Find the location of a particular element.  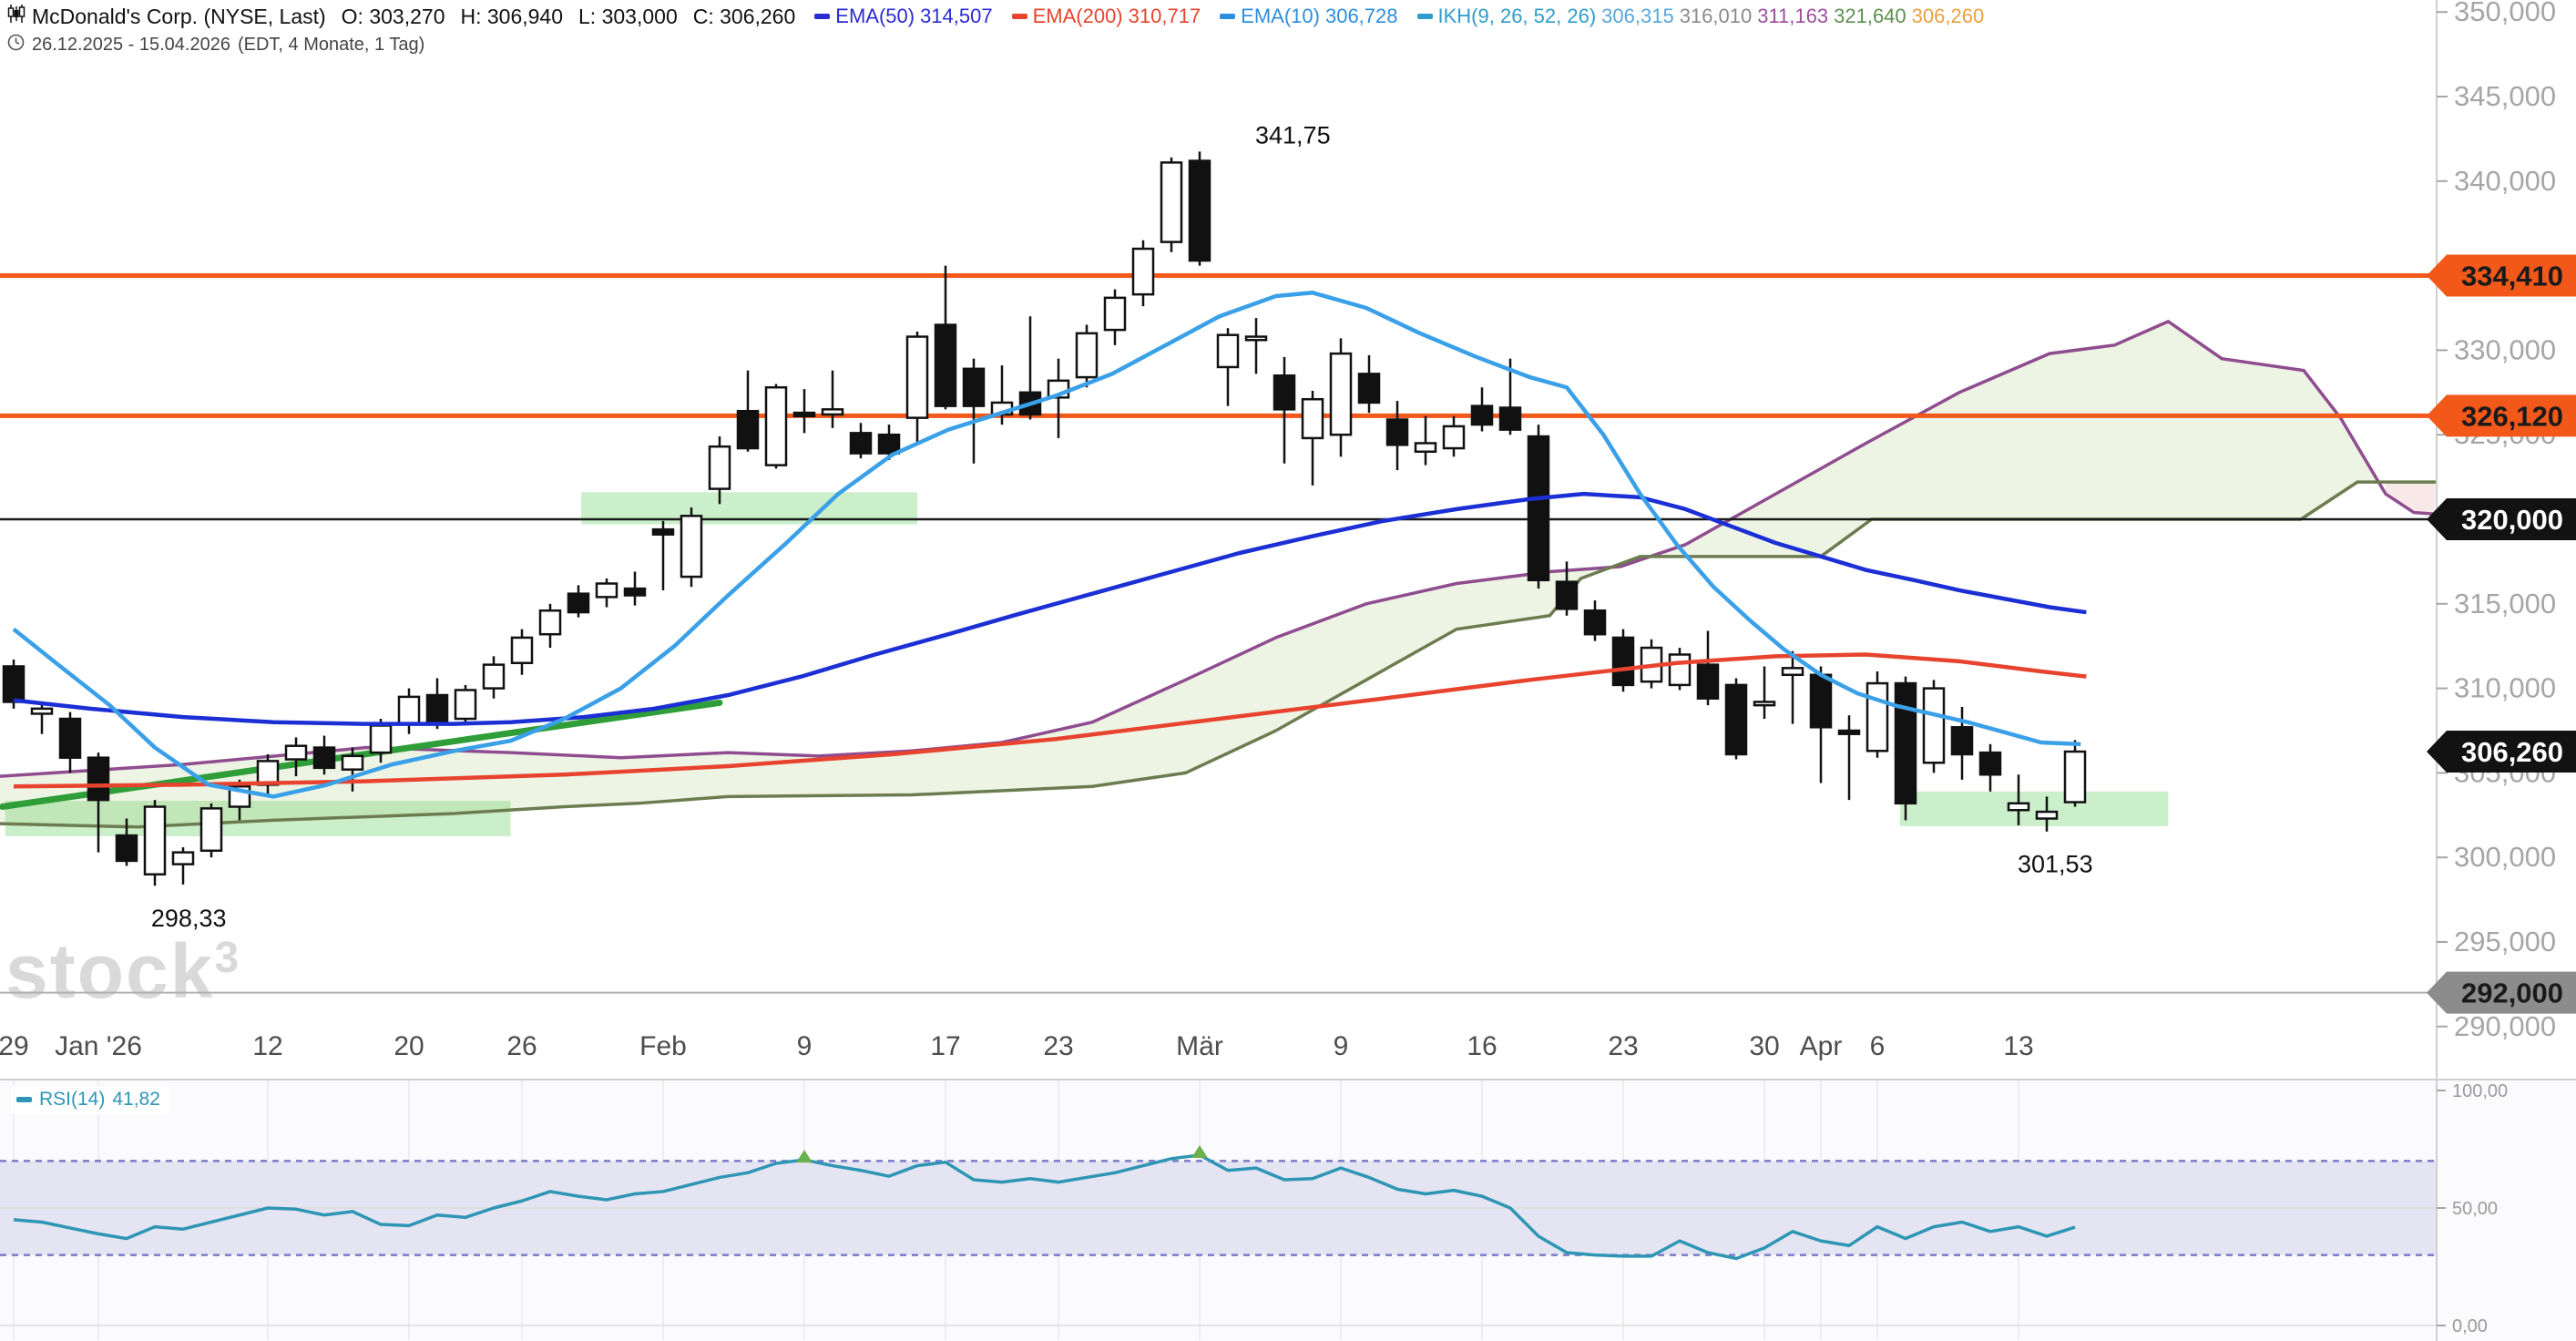

svg-text: 30 is located at coordinates (1764, 1046).